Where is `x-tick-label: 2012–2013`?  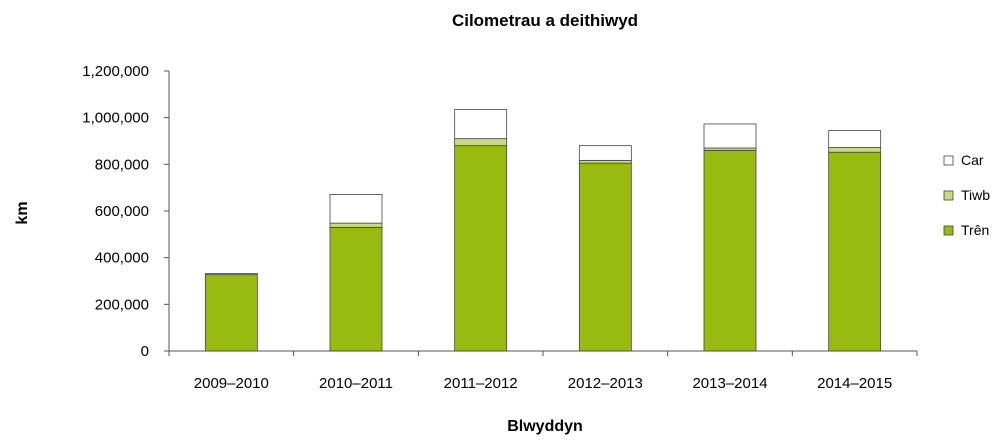
x-tick-label: 2012–2013 is located at coordinates (605, 383).